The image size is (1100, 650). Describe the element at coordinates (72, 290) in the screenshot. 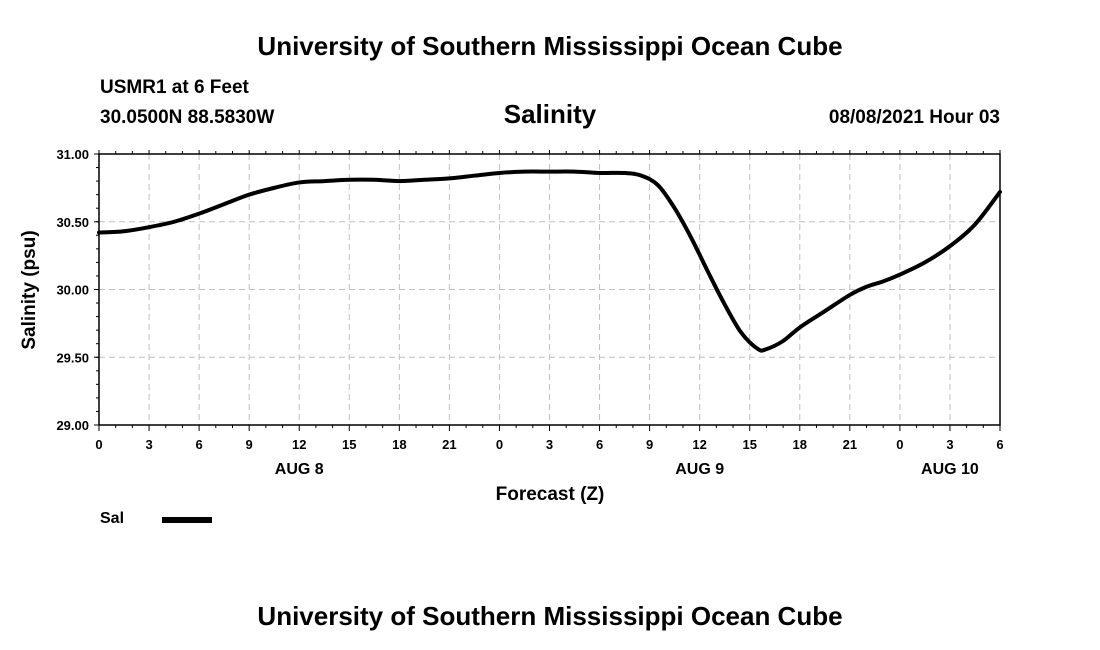

I see `y-tick-label: 30.00` at that location.